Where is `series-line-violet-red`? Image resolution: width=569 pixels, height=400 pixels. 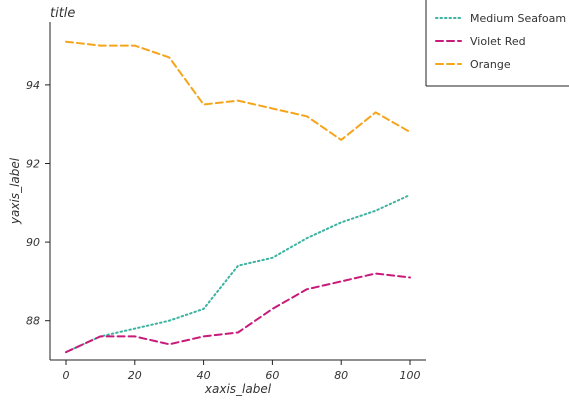 series-line-violet-red is located at coordinates (238, 313).